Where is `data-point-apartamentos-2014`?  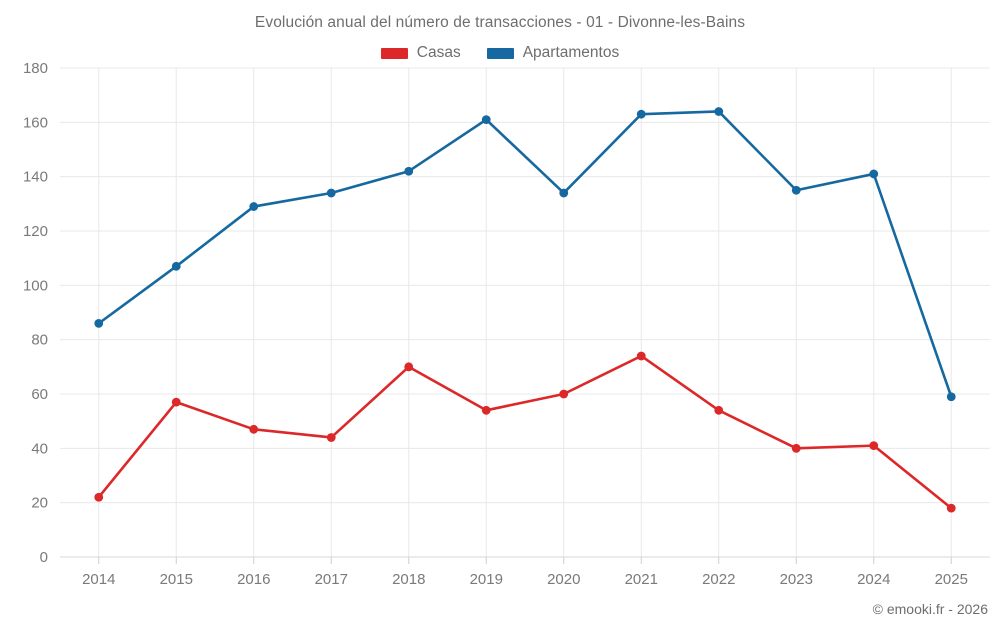 data-point-apartamentos-2014 is located at coordinates (99, 323).